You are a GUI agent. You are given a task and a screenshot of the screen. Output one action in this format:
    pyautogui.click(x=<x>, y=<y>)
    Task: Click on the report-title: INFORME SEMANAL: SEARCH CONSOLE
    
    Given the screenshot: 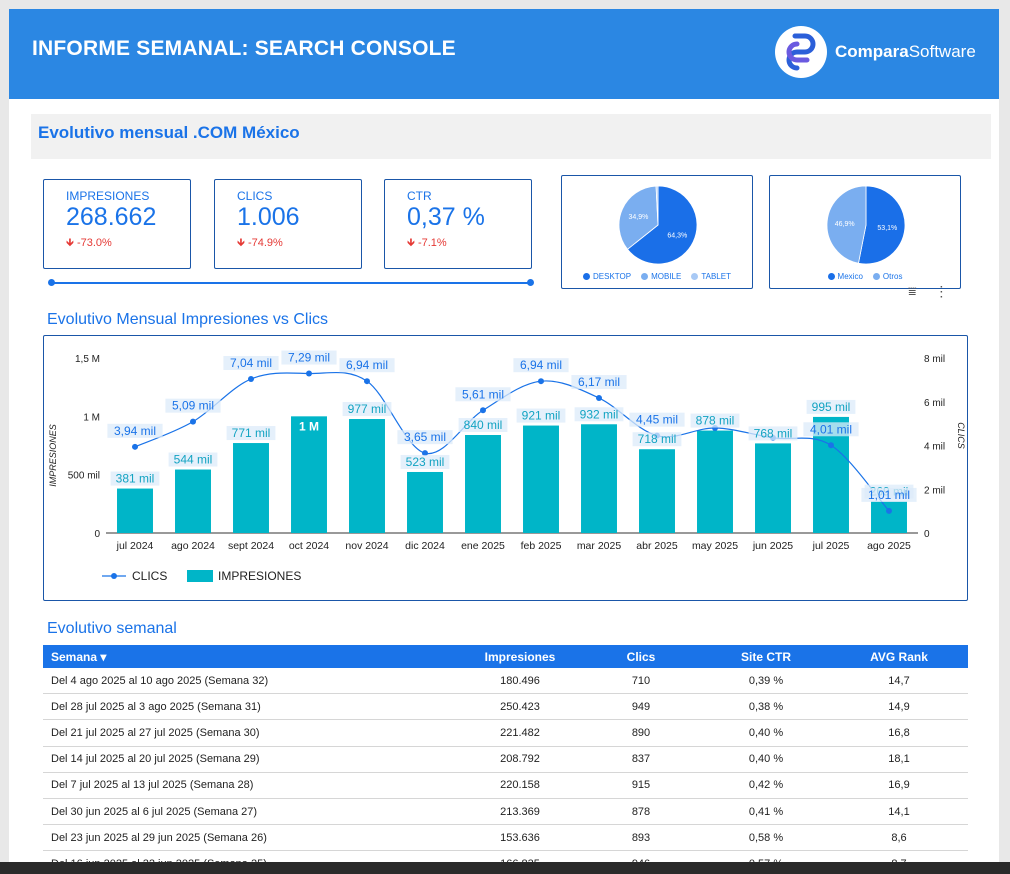 What is the action you would take?
    pyautogui.click(x=244, y=48)
    